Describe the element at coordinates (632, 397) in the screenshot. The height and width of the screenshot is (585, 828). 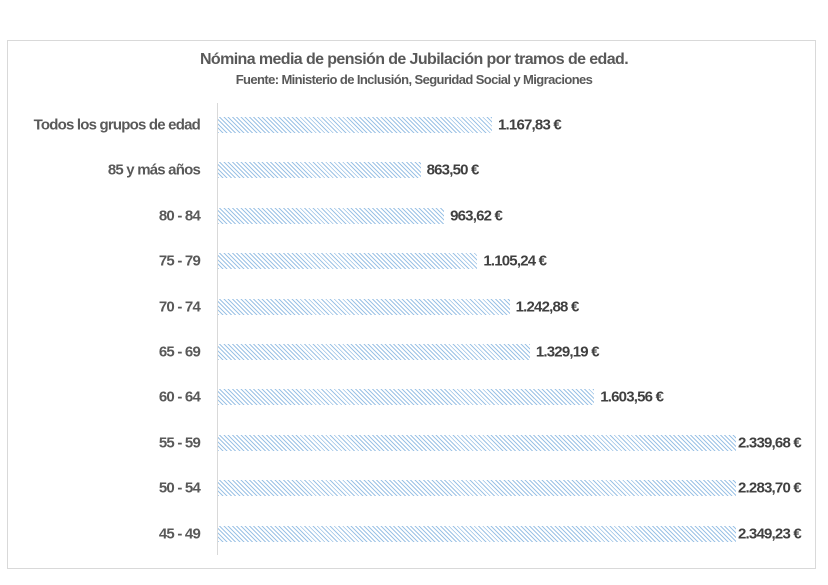
I see `data-label: 1.603,56 €` at that location.